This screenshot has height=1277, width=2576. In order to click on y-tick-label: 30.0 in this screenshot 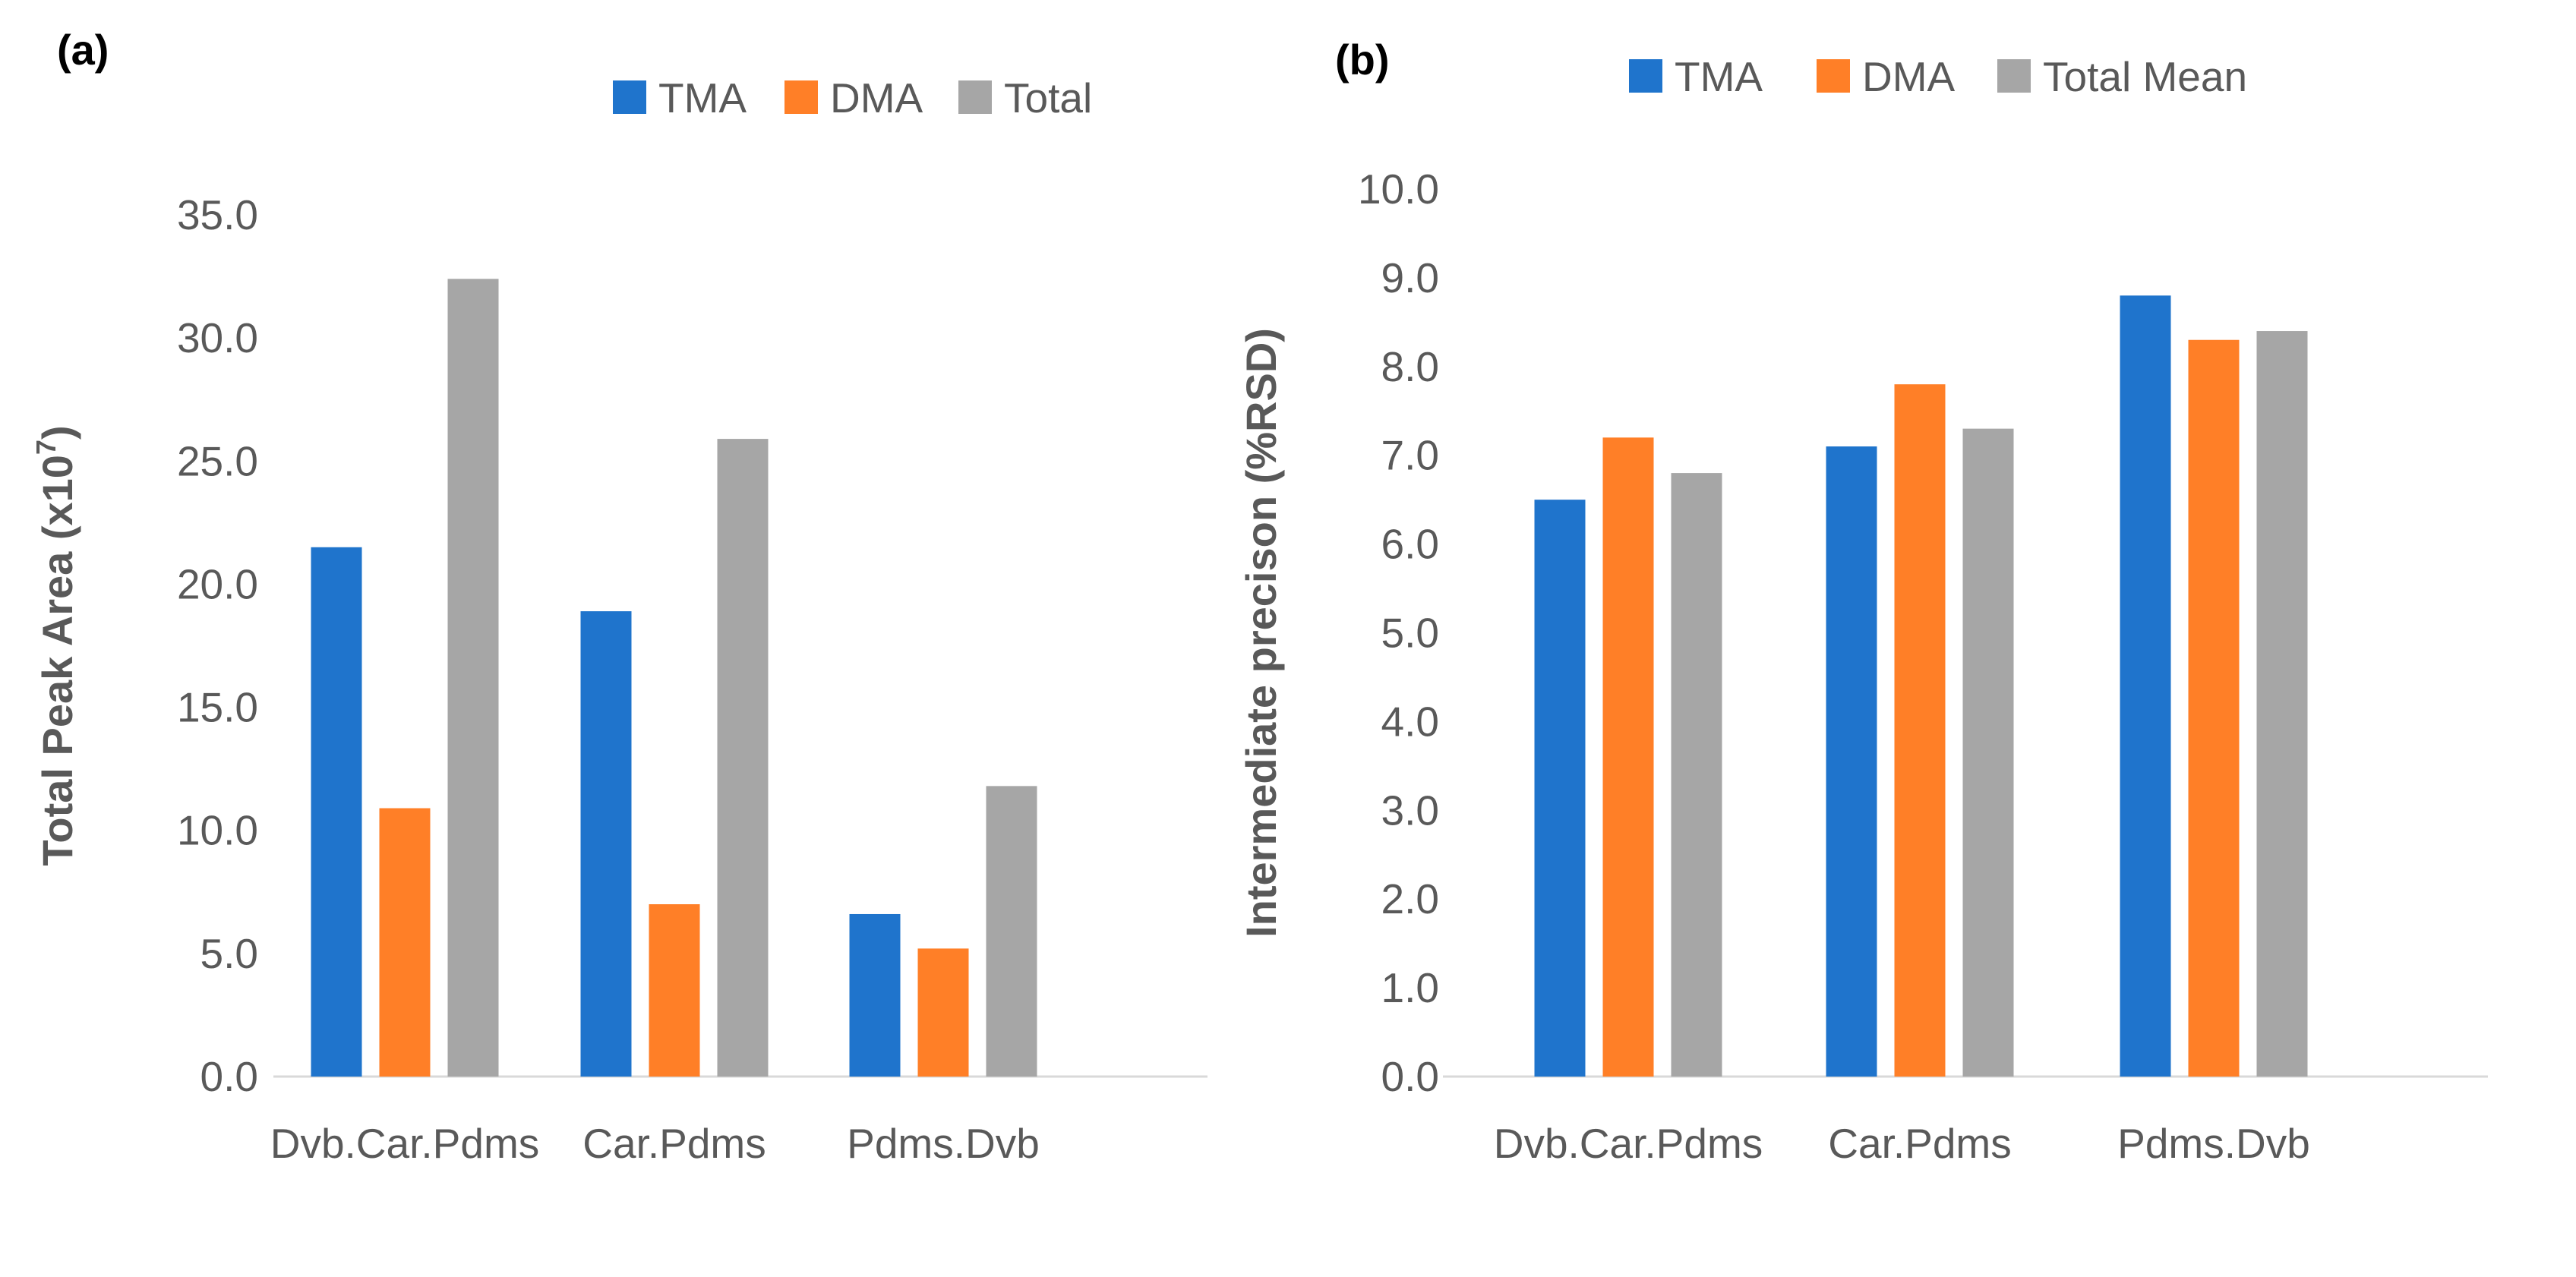, I will do `click(217, 337)`.